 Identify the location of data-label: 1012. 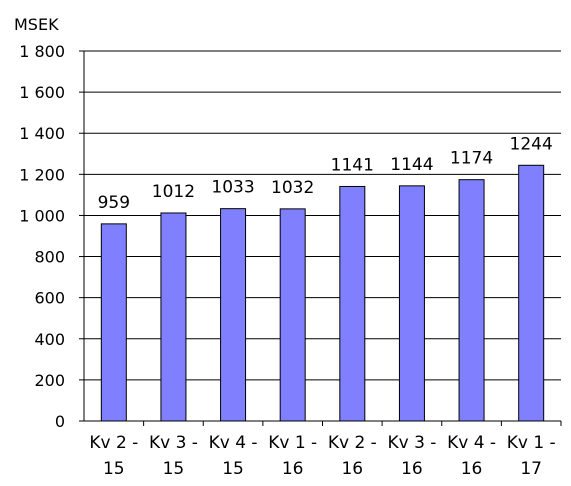
(173, 192).